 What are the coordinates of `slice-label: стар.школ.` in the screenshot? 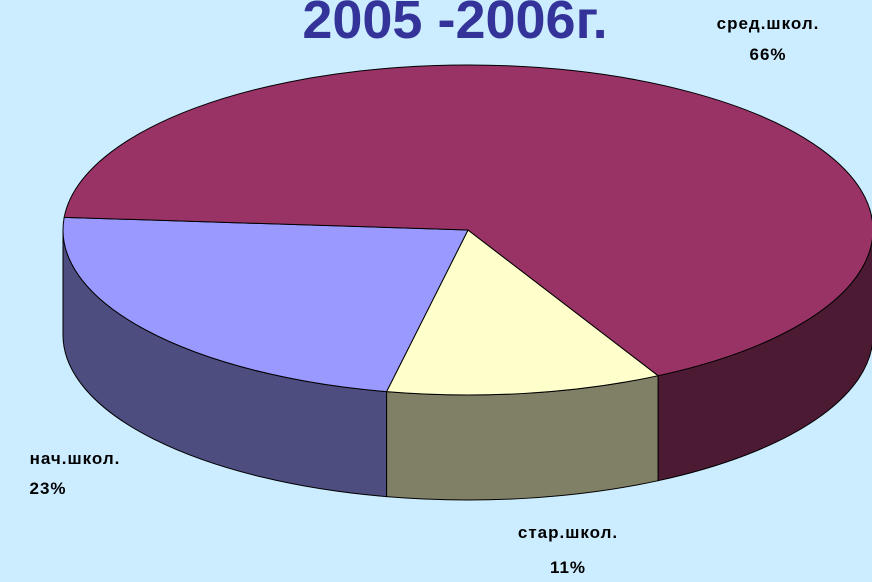 It's located at (568, 532).